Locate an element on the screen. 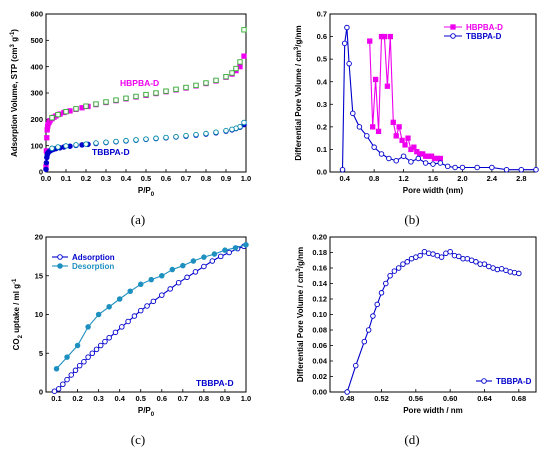  legend-label: TBBPA-D is located at coordinates (514, 381).